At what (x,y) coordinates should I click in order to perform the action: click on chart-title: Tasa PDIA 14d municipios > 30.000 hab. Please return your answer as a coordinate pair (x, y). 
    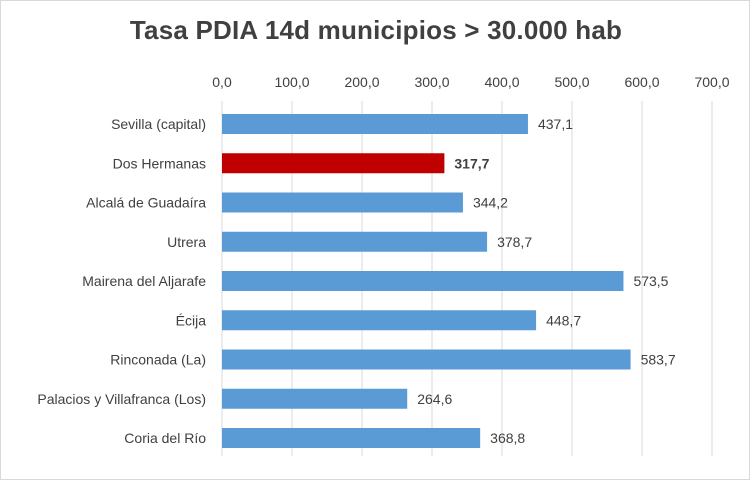
    Looking at the image, I should click on (376, 30).